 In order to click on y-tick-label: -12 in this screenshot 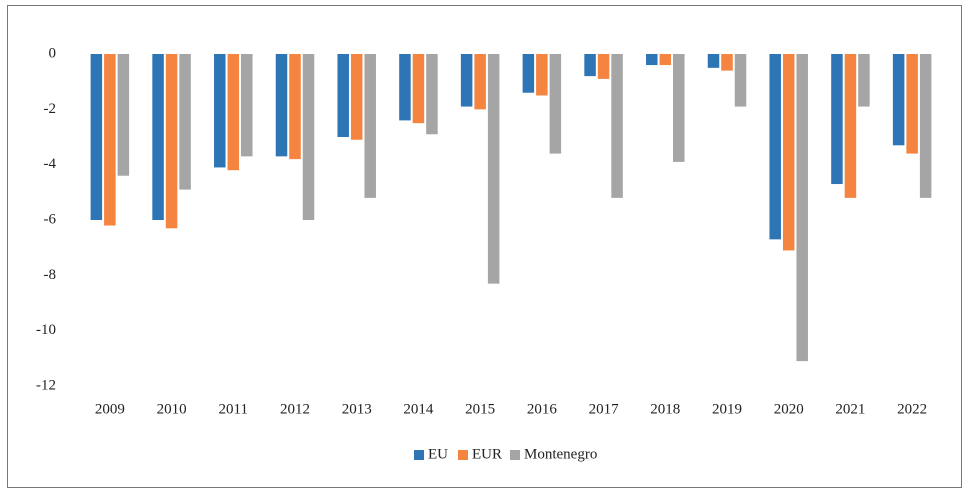, I will do `click(46, 385)`.